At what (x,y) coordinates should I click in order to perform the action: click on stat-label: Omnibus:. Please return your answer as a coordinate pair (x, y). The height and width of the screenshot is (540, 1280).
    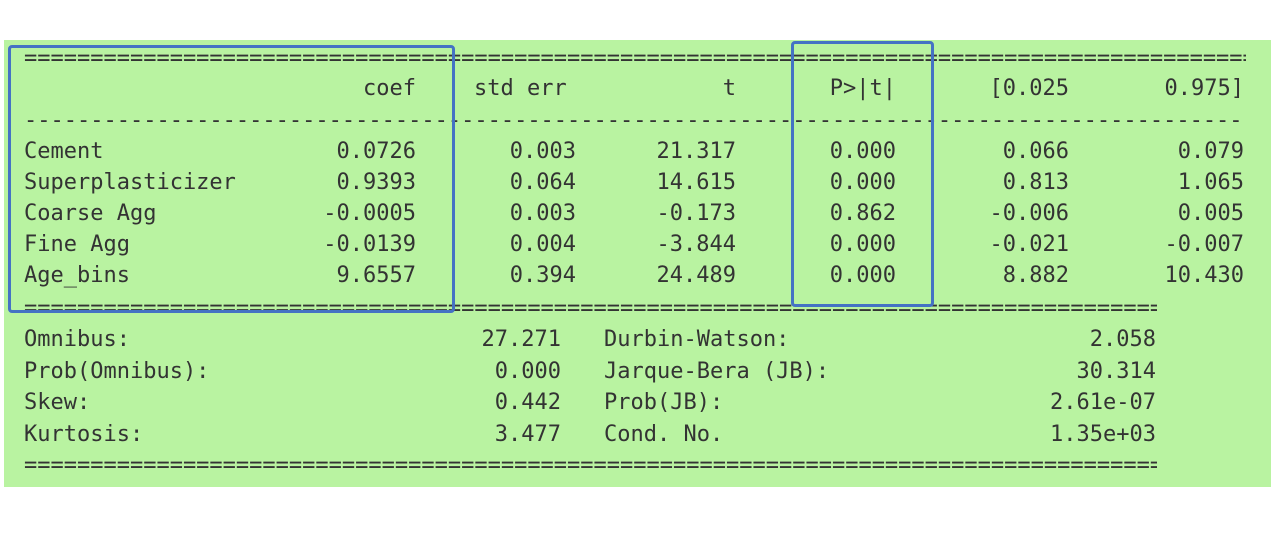
    Looking at the image, I should click on (77, 339).